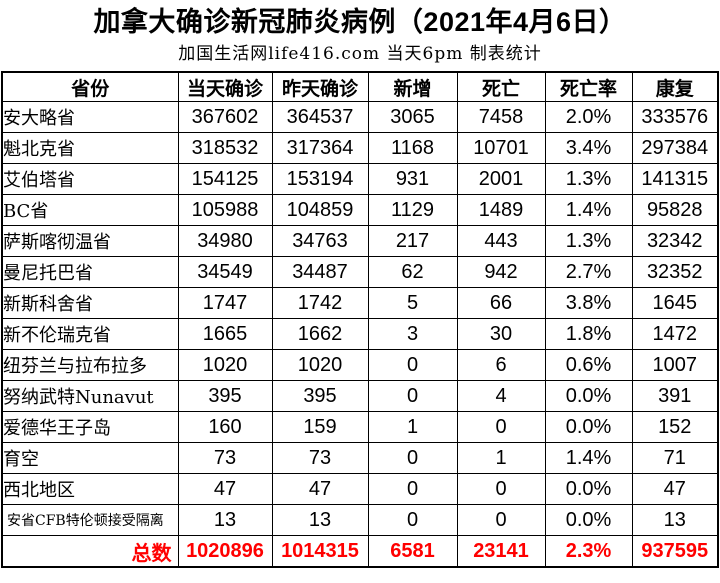 This screenshot has width=720, height=583. Describe the element at coordinates (588, 334) in the screenshot. I see `value-cell: 1.8%` at that location.